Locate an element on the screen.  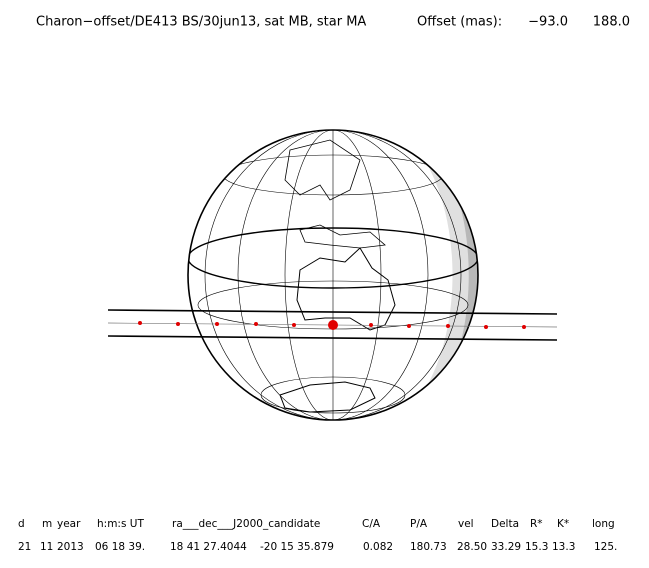
column-header: K* is located at coordinates (563, 524).